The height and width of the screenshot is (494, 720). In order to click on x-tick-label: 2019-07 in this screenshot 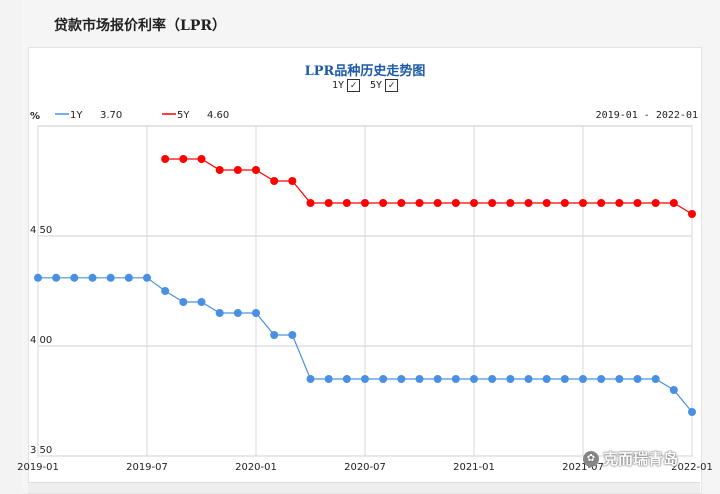, I will do `click(147, 467)`.